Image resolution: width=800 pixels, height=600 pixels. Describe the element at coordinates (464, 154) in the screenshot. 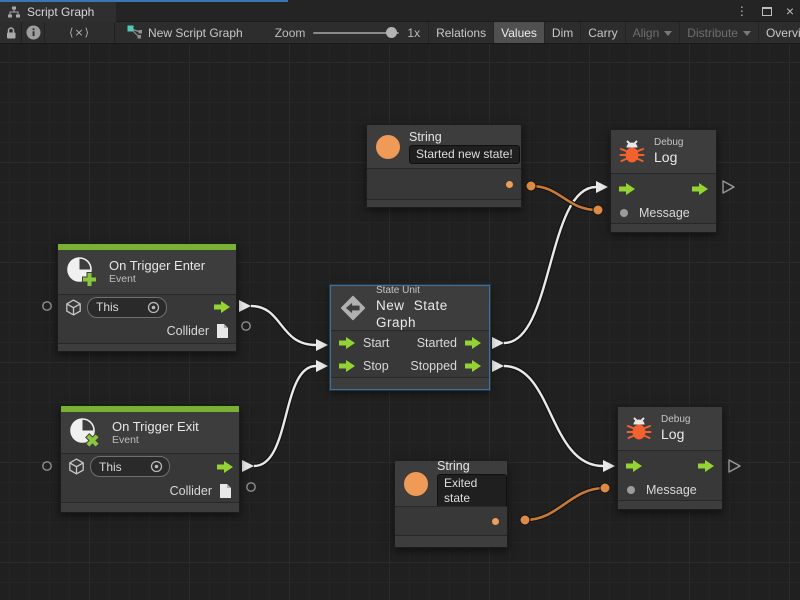

I see `string-value-input: Started new state!` at that location.